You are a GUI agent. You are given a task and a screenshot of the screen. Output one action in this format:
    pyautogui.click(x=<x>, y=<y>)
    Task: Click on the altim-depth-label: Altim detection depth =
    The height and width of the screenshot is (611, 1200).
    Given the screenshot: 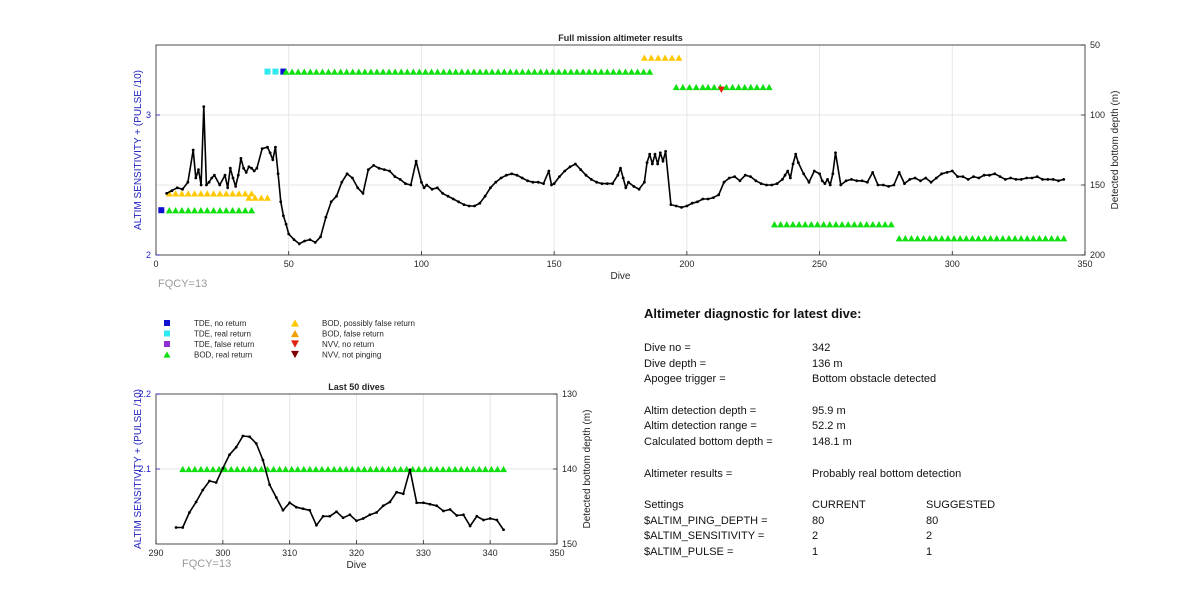 What is the action you would take?
    pyautogui.click(x=700, y=410)
    